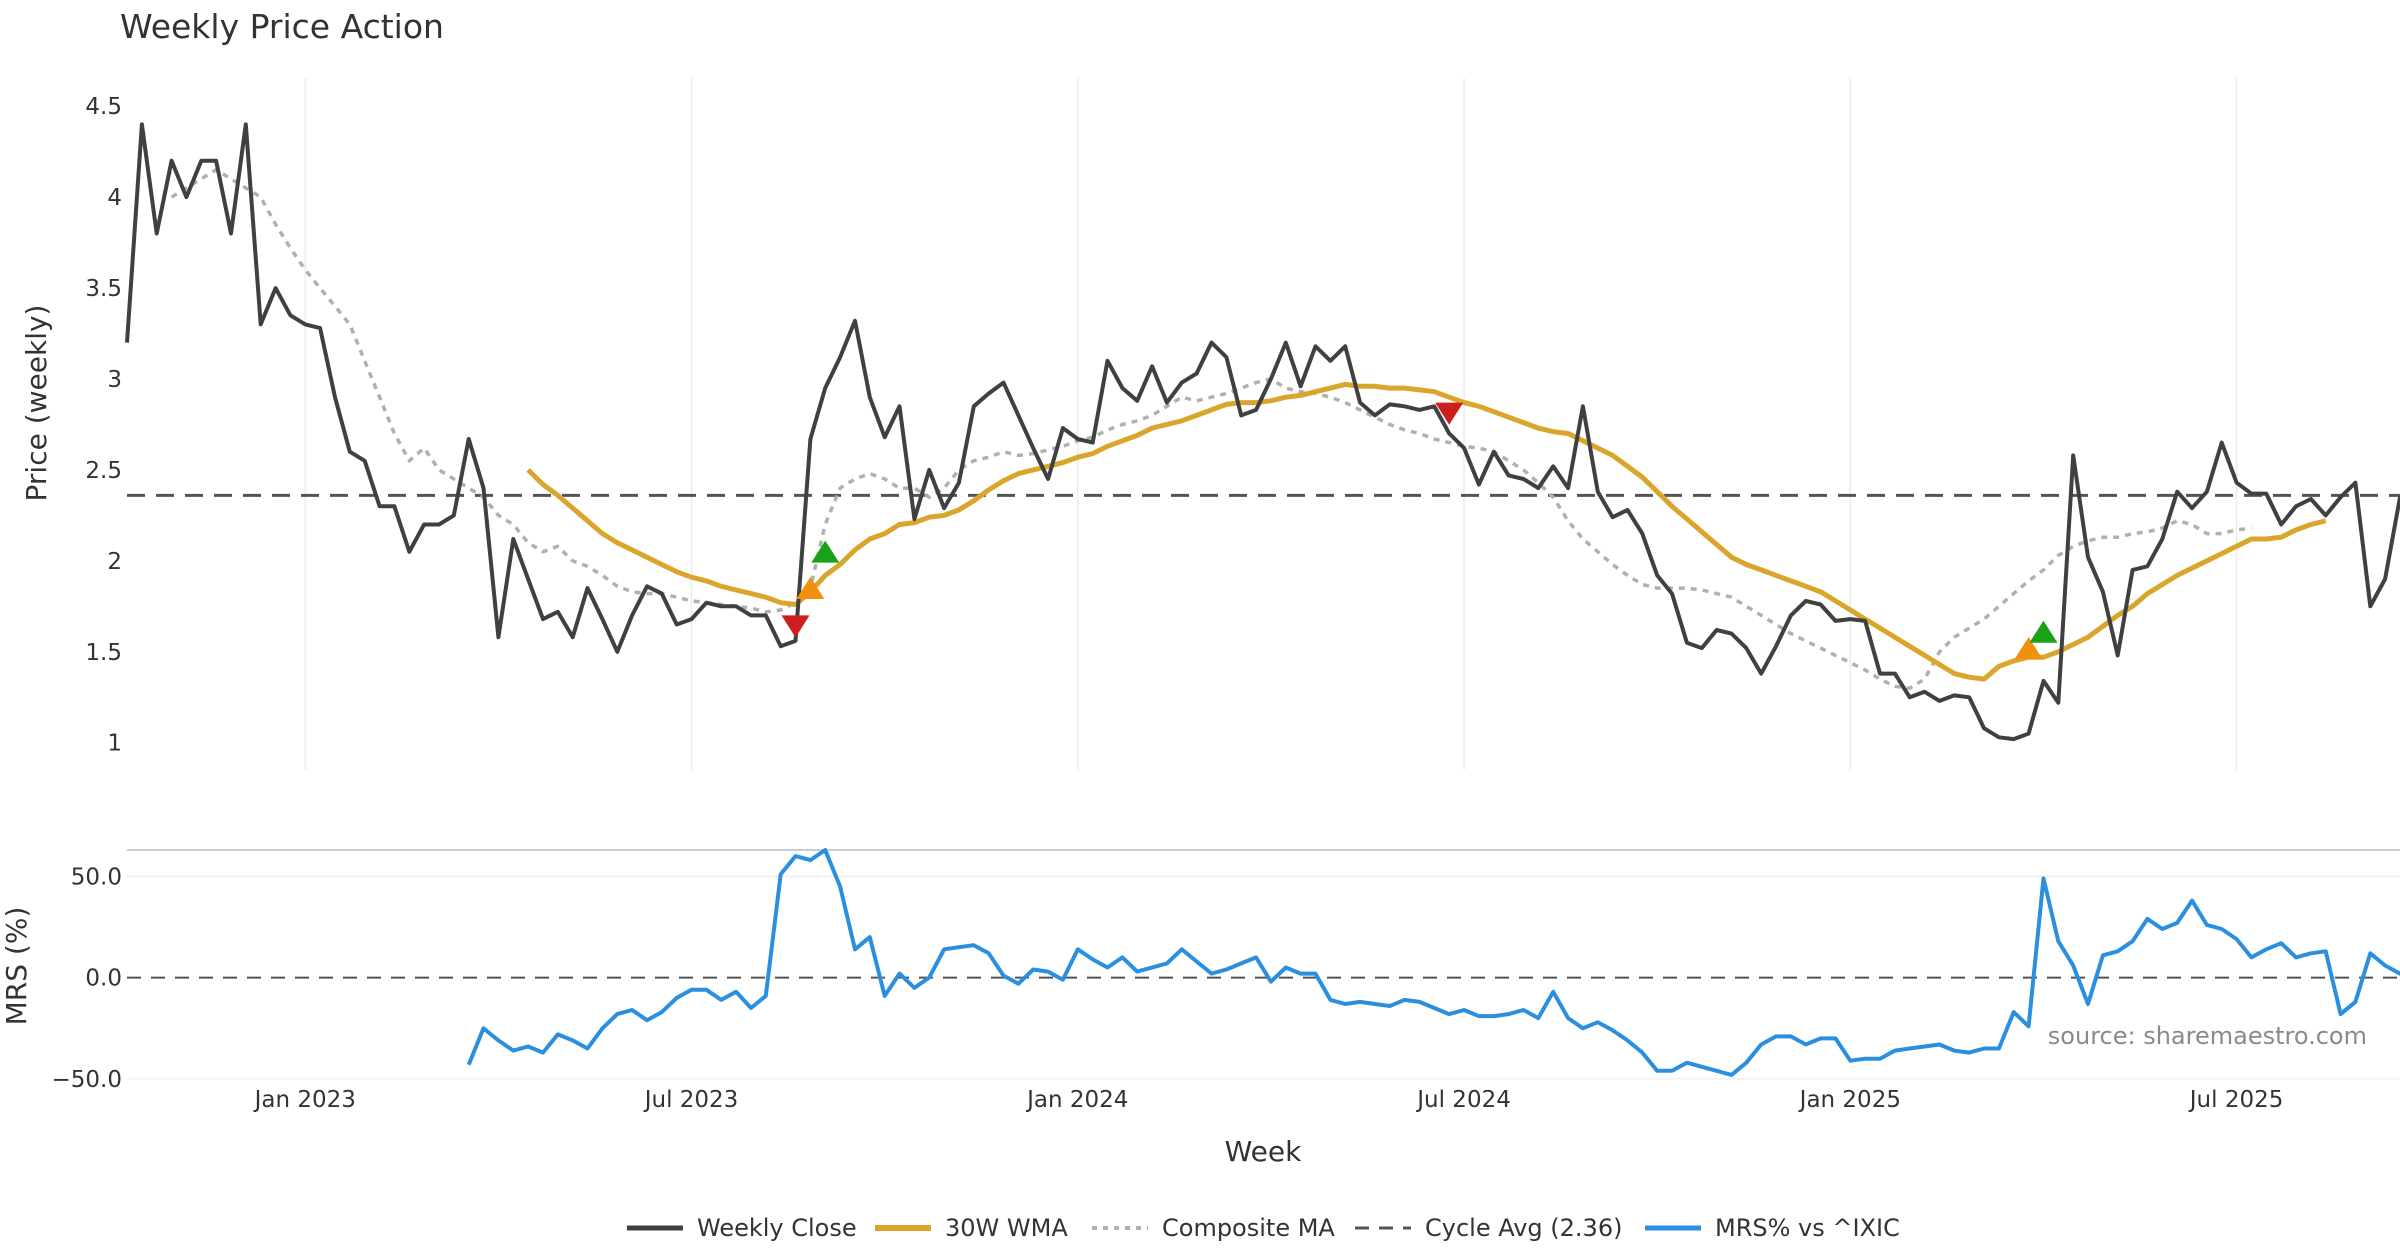  What do you see at coordinates (87, 1080) in the screenshot?
I see `mrs-tick-label: −50.0` at bounding box center [87, 1080].